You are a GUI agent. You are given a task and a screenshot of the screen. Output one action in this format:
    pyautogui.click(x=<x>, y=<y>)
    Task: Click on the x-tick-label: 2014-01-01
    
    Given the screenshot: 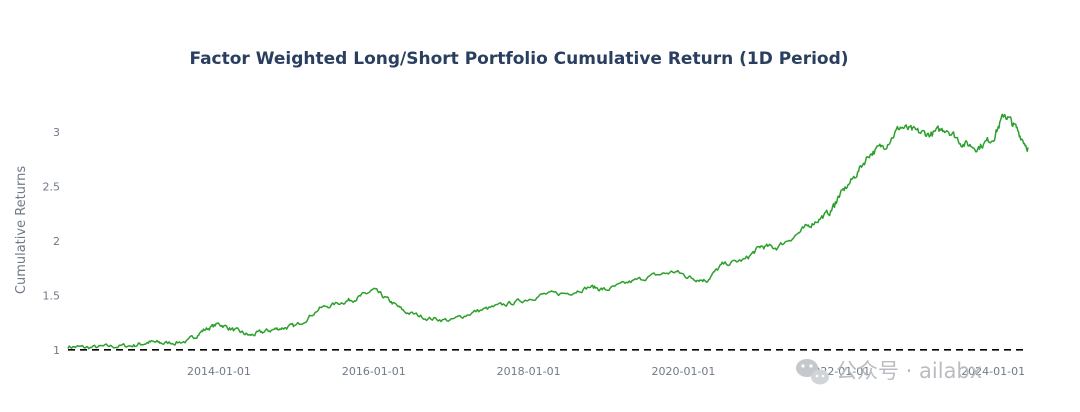 What is the action you would take?
    pyautogui.click(x=219, y=371)
    